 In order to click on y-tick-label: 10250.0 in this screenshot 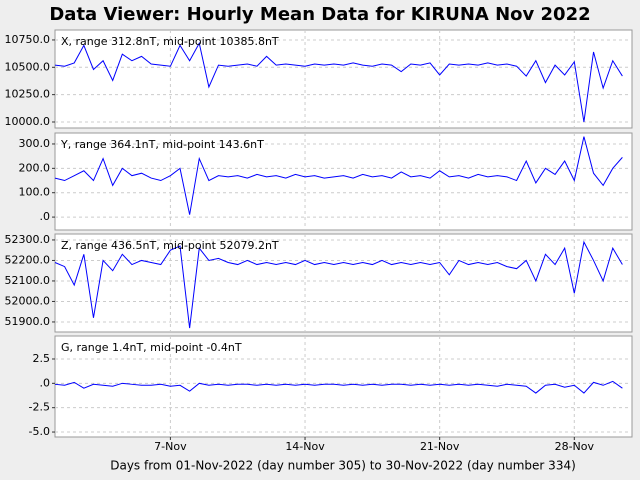, I will do `click(28, 94)`.